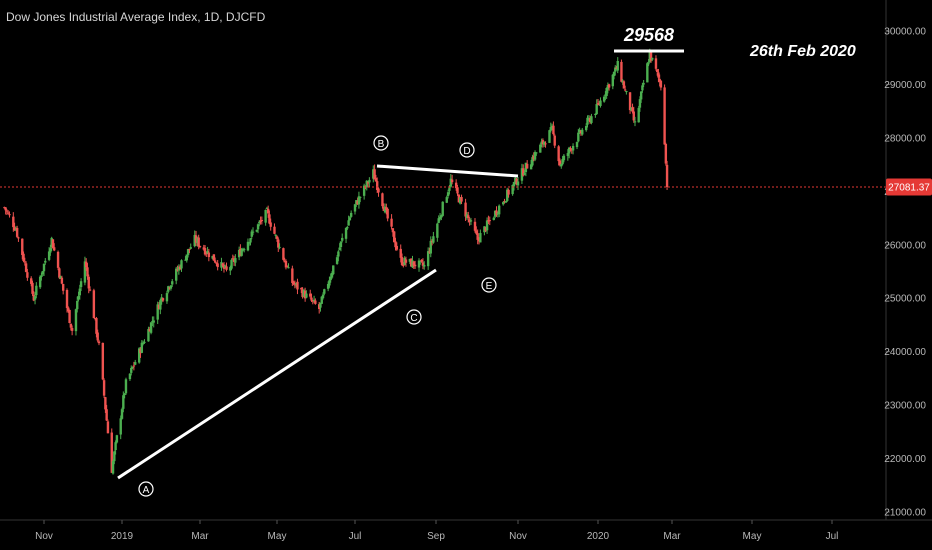  I want to click on svg-text: E, so click(489, 286).